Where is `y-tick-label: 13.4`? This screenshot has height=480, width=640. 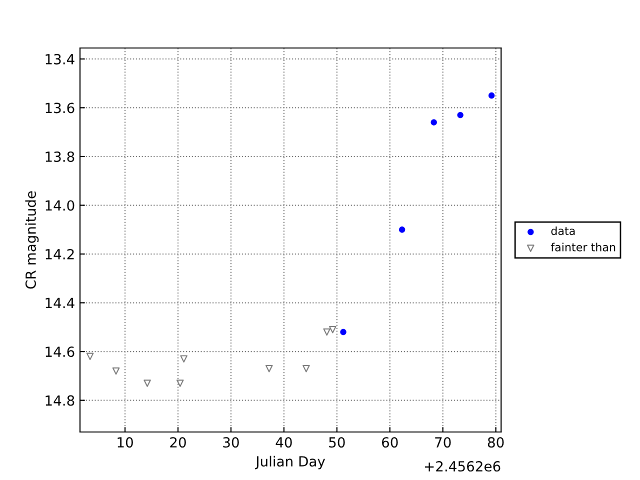
y-tick-label: 13.4 is located at coordinates (60, 59).